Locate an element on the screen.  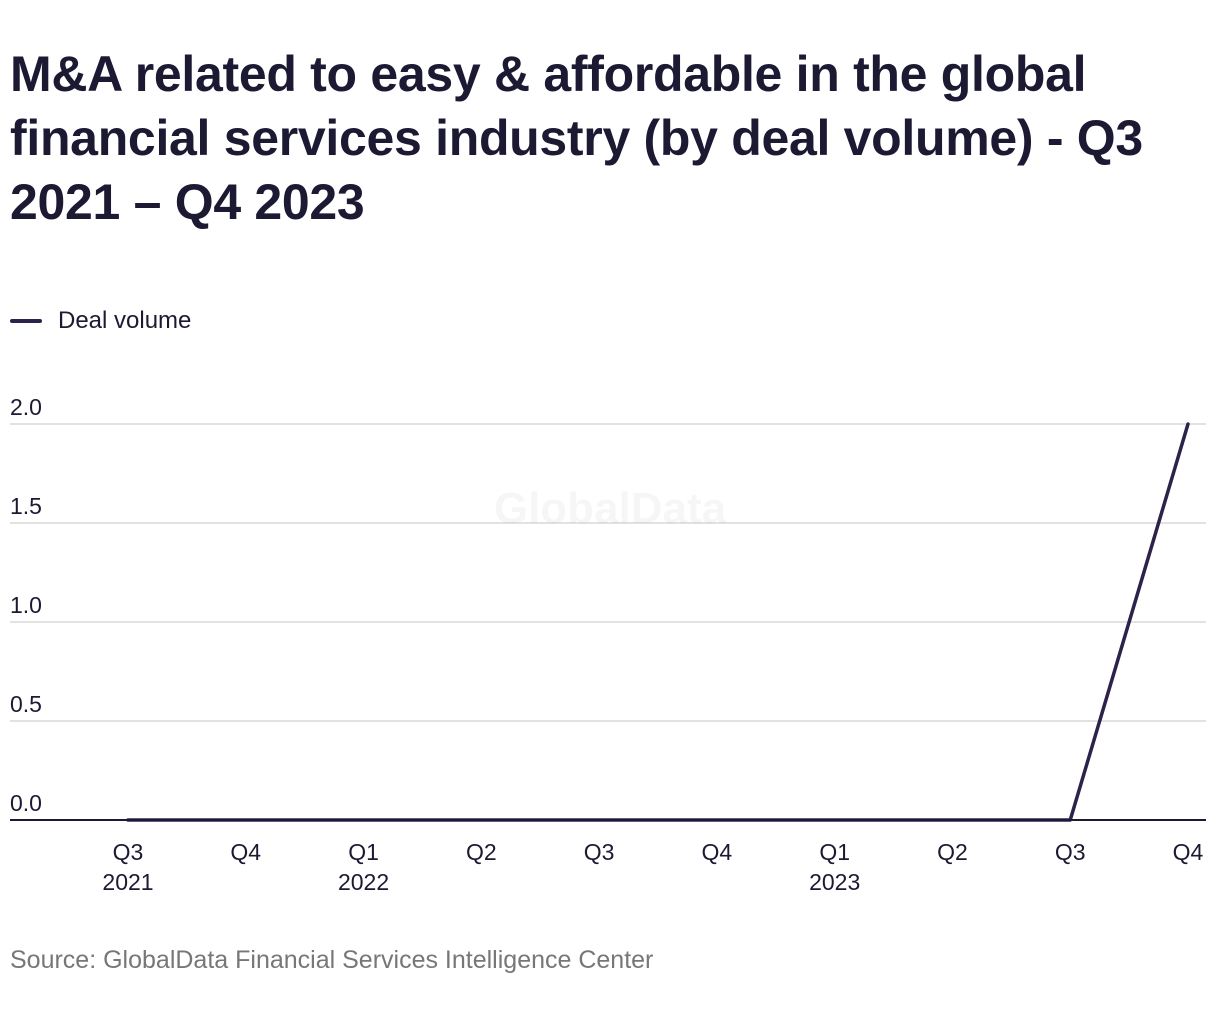
chart-legend: Deal volume is located at coordinates (100, 321).